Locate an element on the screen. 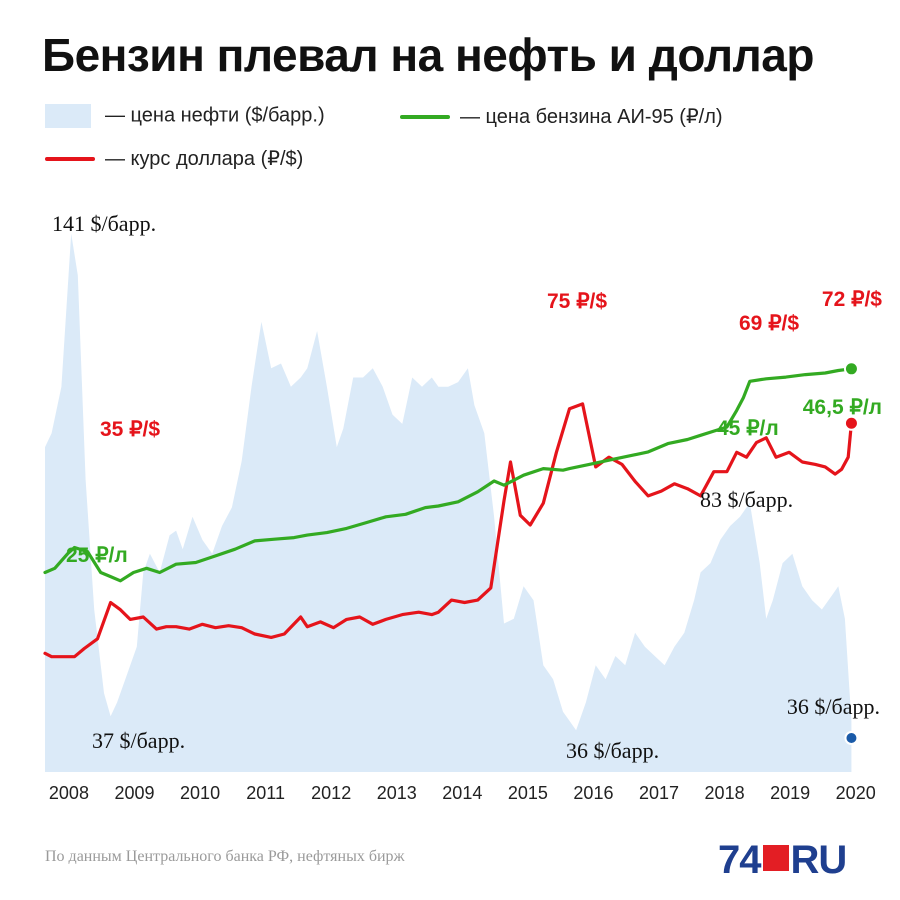 The width and height of the screenshot is (900, 900). legend-label-oil: — цена нефти ($/барр.) is located at coordinates (215, 115).